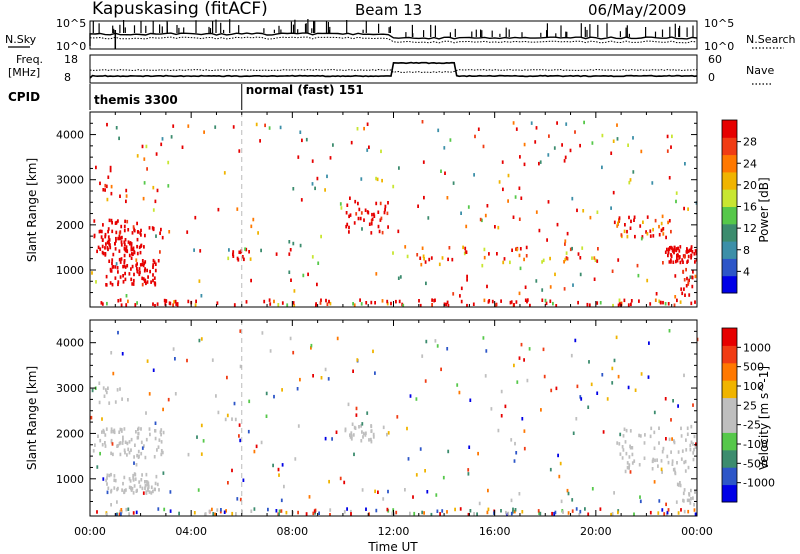 This screenshot has width=800, height=554. I want to click on y-tick-label: 3000, so click(70, 180).